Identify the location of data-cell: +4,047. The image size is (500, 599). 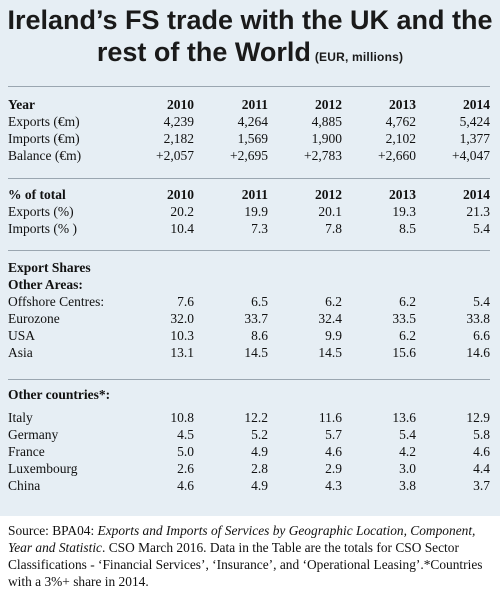
(471, 155).